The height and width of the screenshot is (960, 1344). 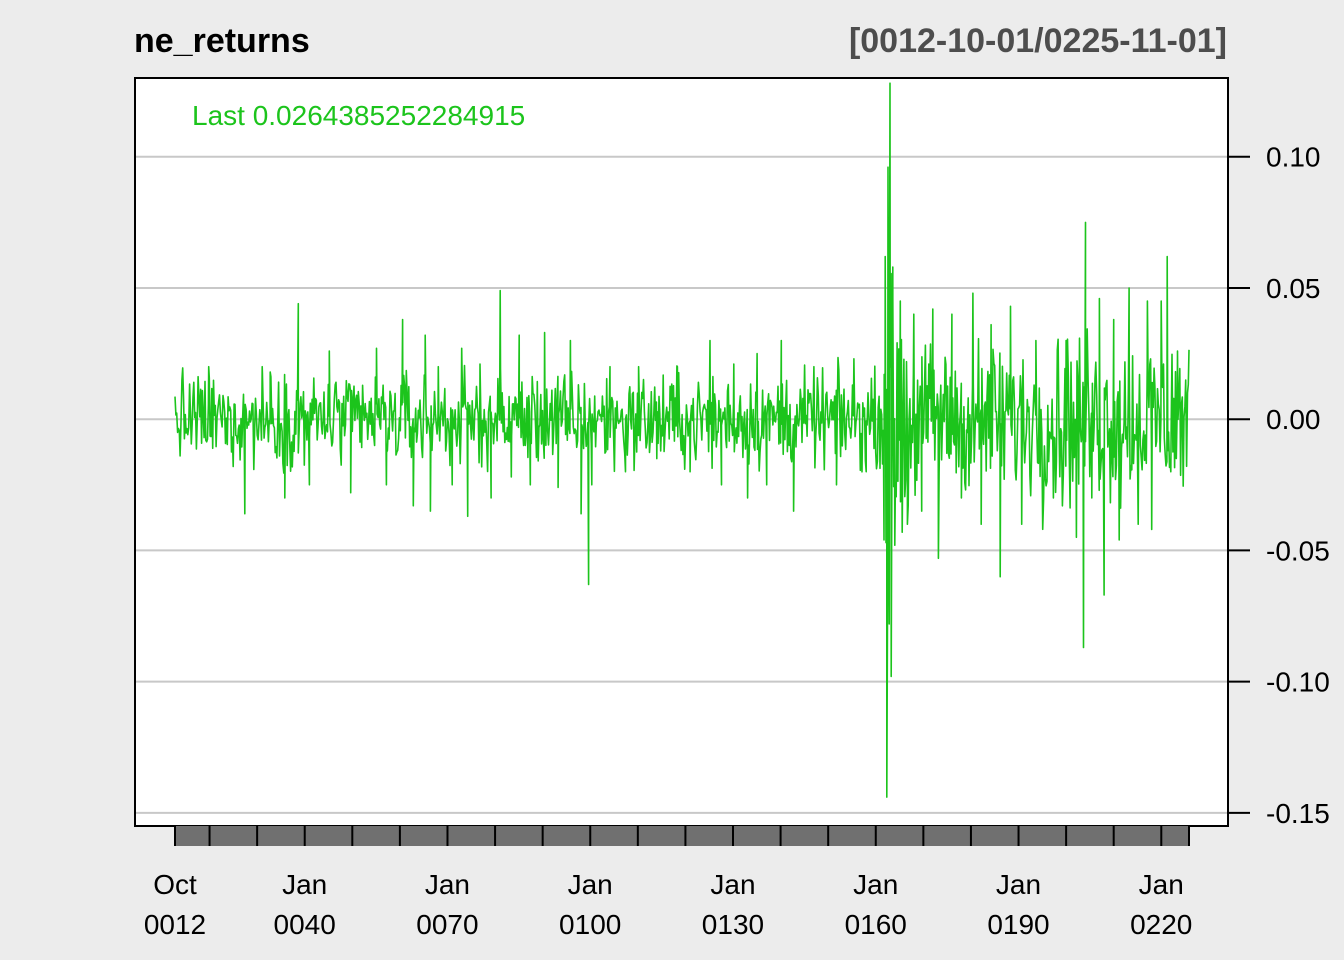 What do you see at coordinates (732, 884) in the screenshot?
I see `x-tick-month-4: Jan` at bounding box center [732, 884].